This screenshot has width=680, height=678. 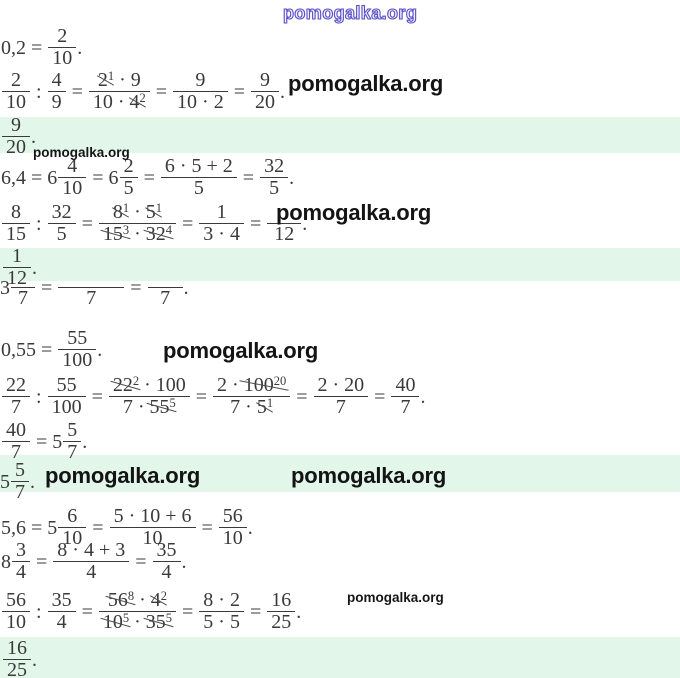 What do you see at coordinates (66, 386) in the screenshot?
I see `numerator: 55` at bounding box center [66, 386].